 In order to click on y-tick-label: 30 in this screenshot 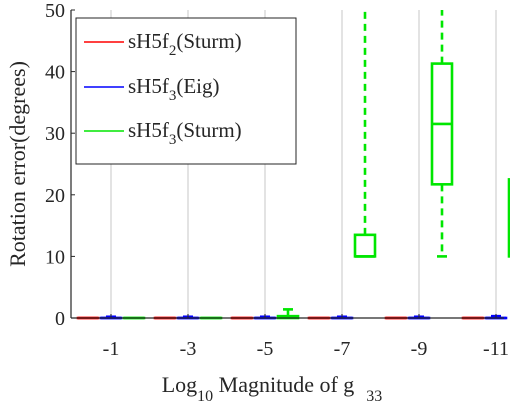, I will do `click(55, 134)`.